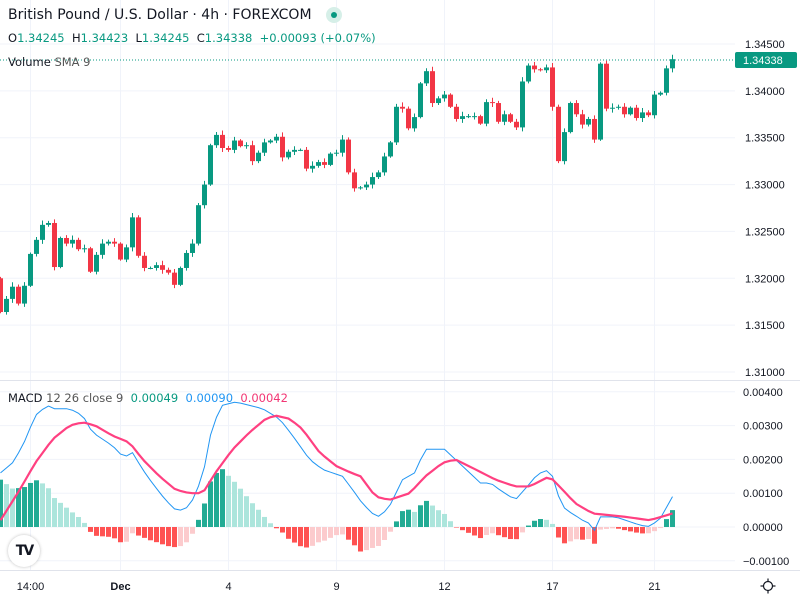 This screenshot has height=600, width=800. What do you see at coordinates (768, 586) in the screenshot?
I see `settings-gear-icon` at bounding box center [768, 586].